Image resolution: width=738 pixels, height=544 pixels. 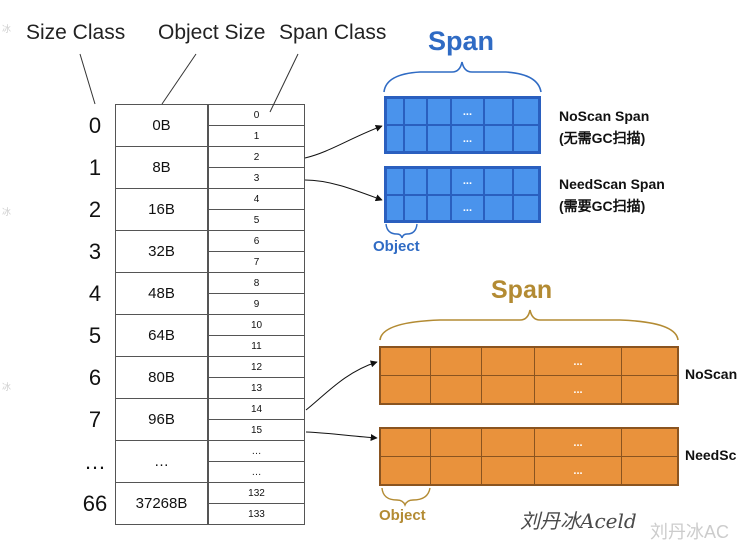 What do you see at coordinates (95, 419) in the screenshot?
I see `size-class-number: 7` at bounding box center [95, 419].